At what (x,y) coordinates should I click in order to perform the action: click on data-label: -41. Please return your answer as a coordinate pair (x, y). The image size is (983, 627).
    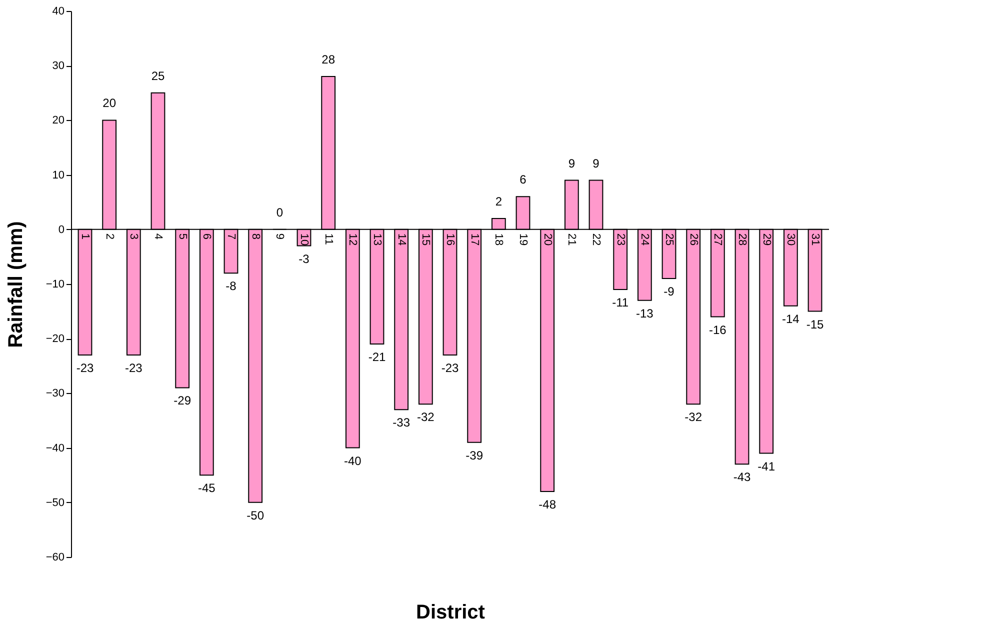
    Looking at the image, I should click on (767, 466).